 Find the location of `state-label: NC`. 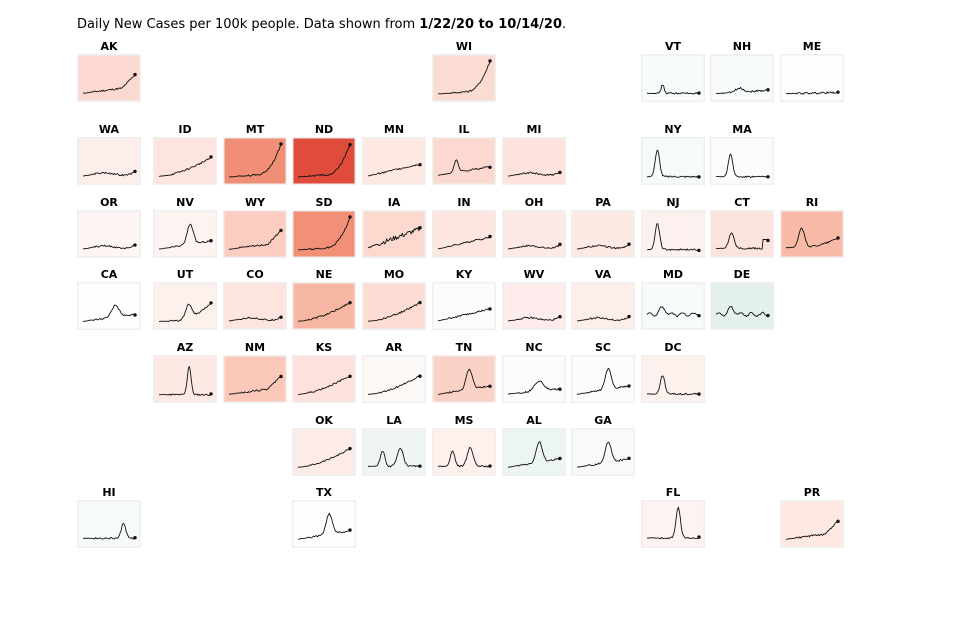

state-label: NC is located at coordinates (534, 347).